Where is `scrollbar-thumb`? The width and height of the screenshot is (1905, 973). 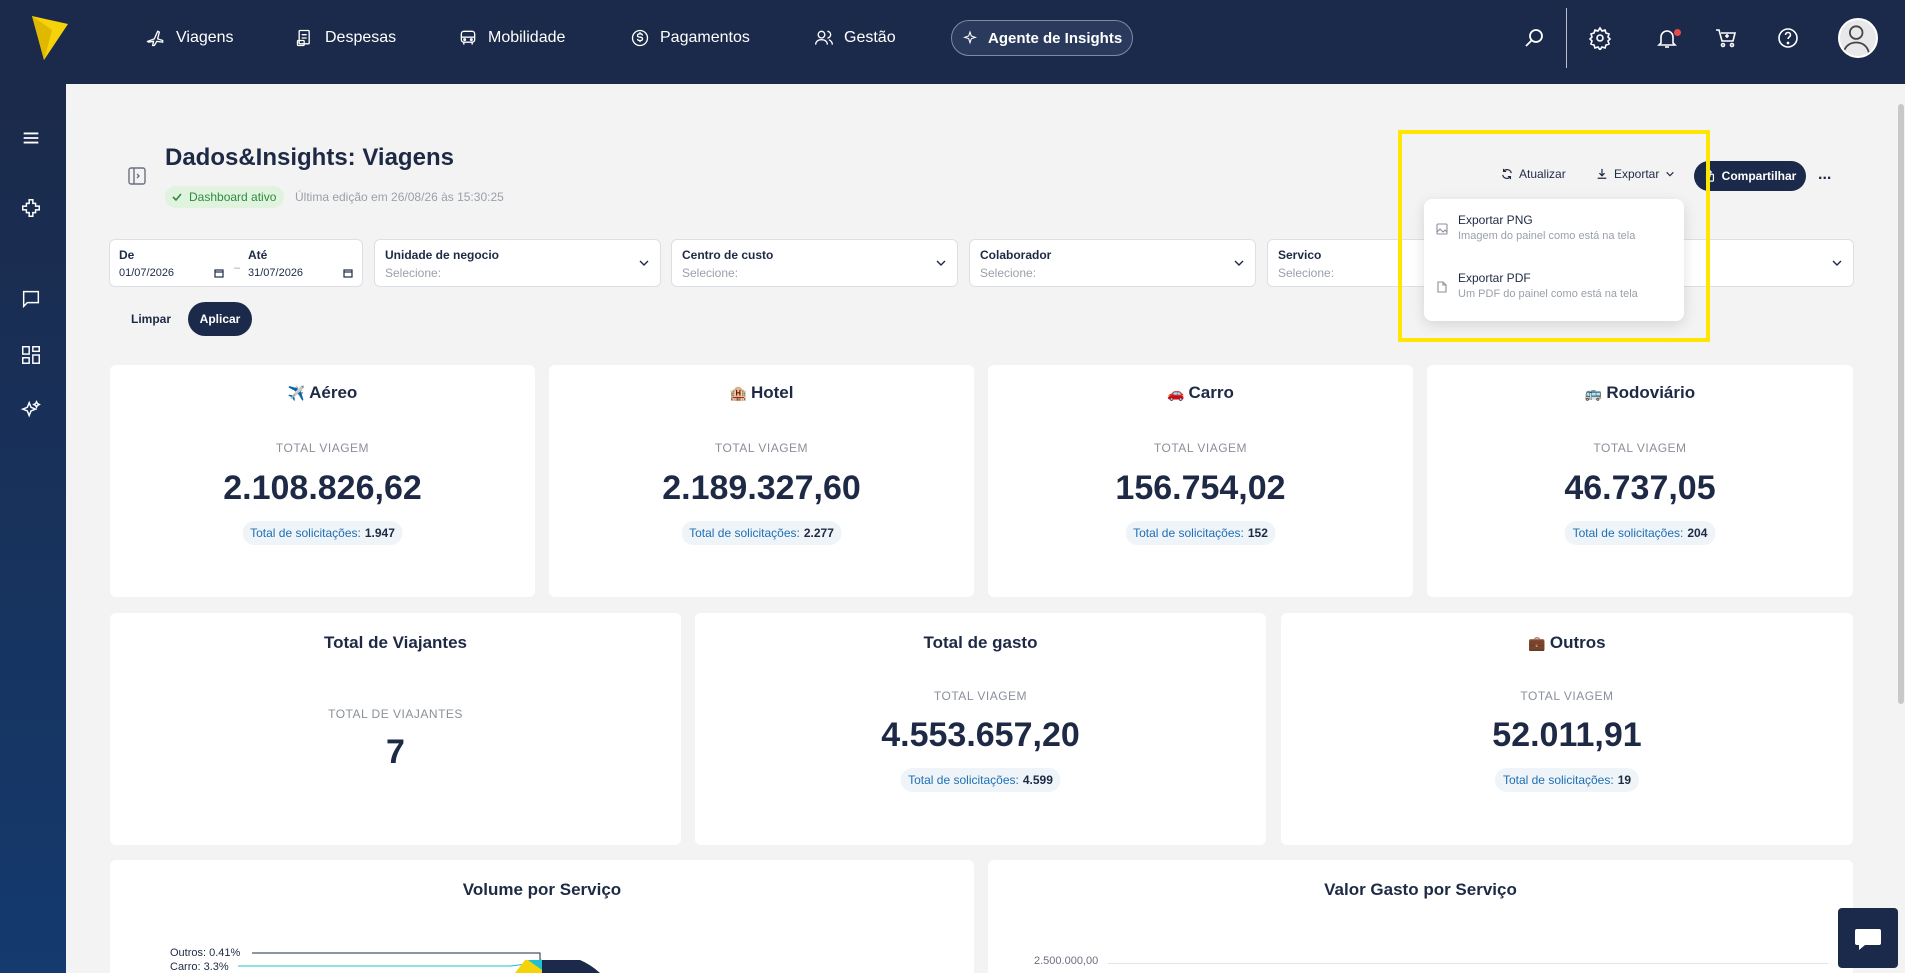
scrollbar-thumb is located at coordinates (1901, 404).